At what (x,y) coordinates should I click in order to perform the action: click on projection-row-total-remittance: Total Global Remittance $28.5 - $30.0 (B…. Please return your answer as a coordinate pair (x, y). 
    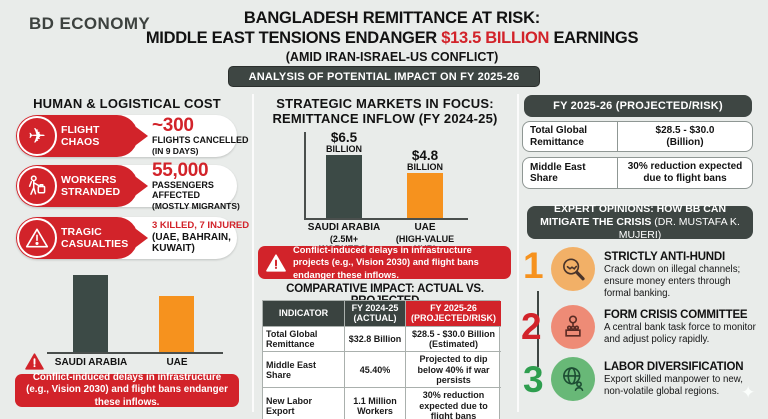
    Looking at the image, I should click on (637, 136).